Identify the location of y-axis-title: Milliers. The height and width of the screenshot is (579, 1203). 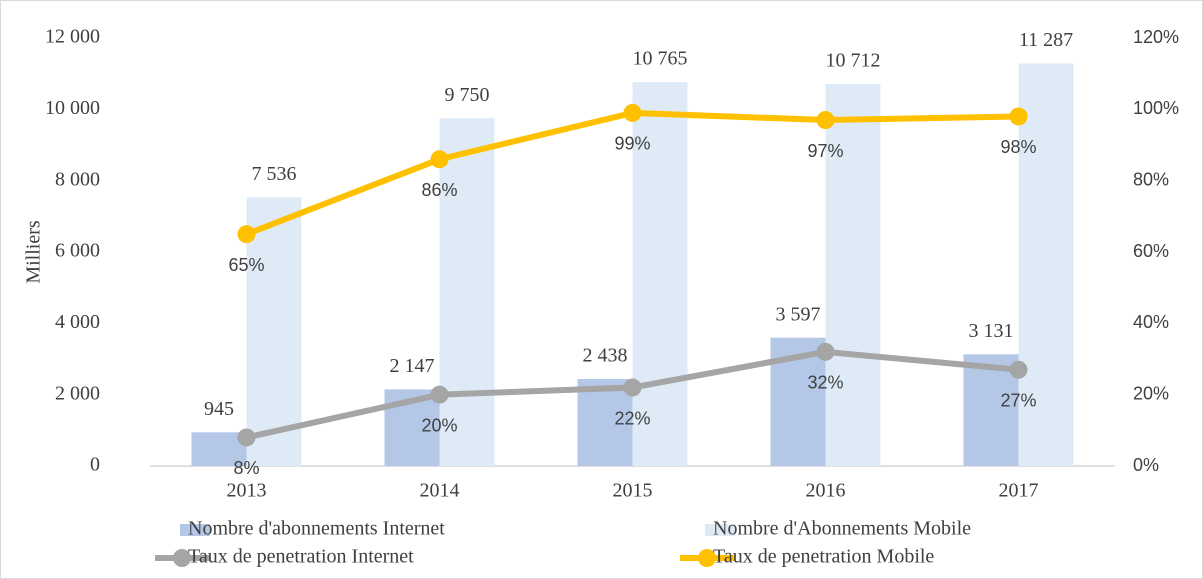
(34, 252).